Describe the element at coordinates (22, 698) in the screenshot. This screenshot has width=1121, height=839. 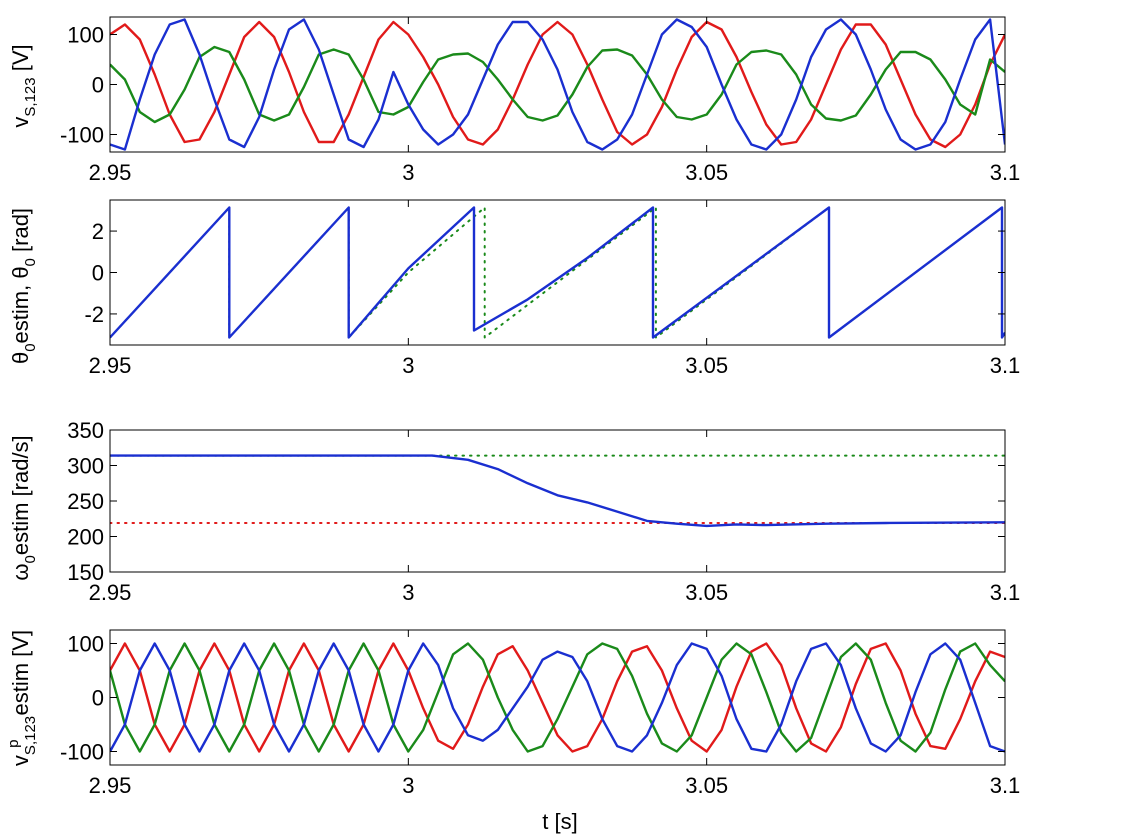
I see `ylabel-panel-4: vS,123pestim [V]` at that location.